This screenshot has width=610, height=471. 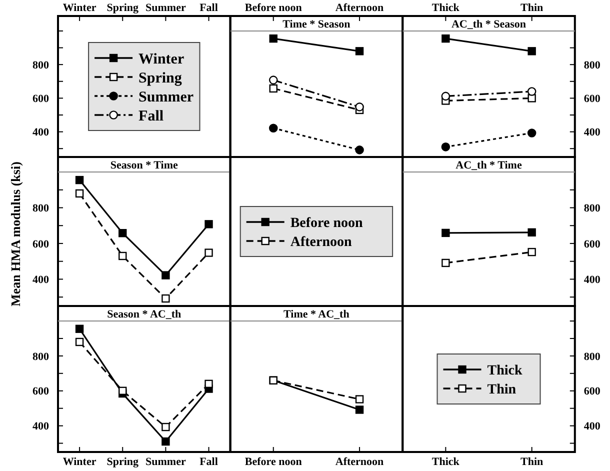 I want to click on legend-label: Thick, so click(x=504, y=370).